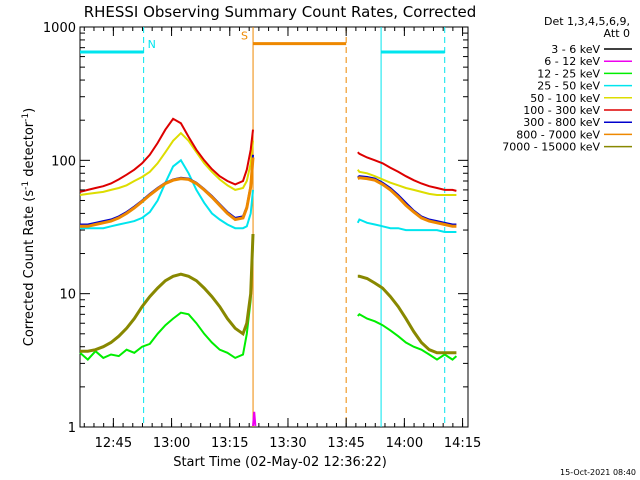  What do you see at coordinates (345, 443) in the screenshot?
I see `x-tick-label: 13:45` at bounding box center [345, 443].